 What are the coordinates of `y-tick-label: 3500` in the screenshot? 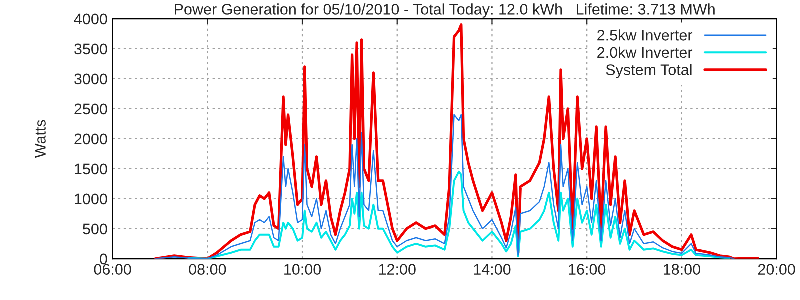 It's located at (91, 49).